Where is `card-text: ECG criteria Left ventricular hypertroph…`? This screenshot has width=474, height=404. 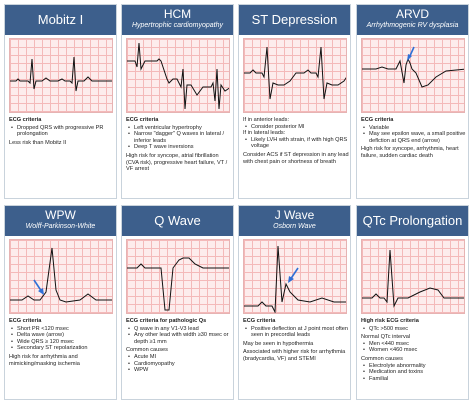 card-text: ECG criteria Left ventricular hypertroph… is located at coordinates (179, 145).